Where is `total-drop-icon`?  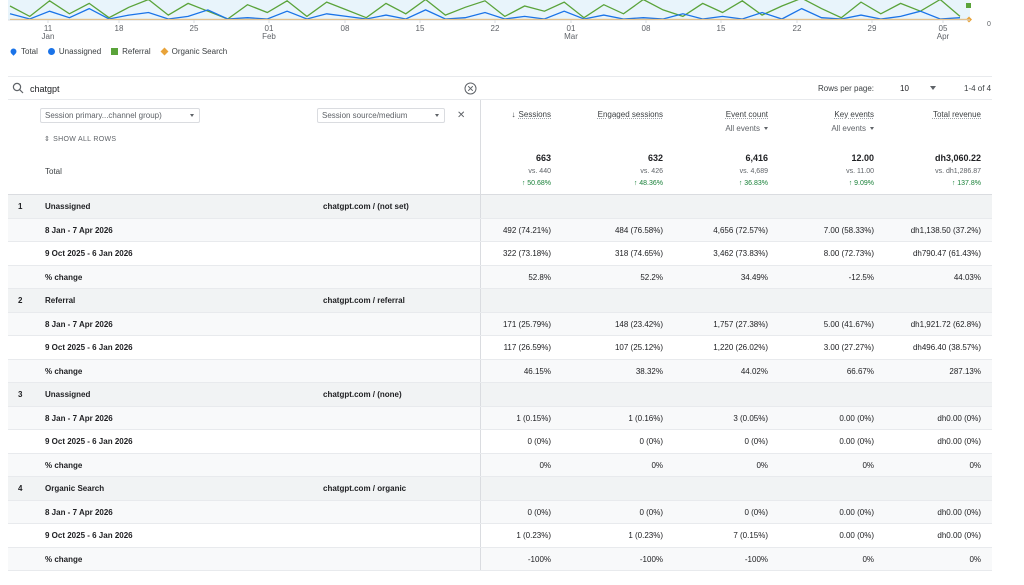 total-drop-icon is located at coordinates (13, 51).